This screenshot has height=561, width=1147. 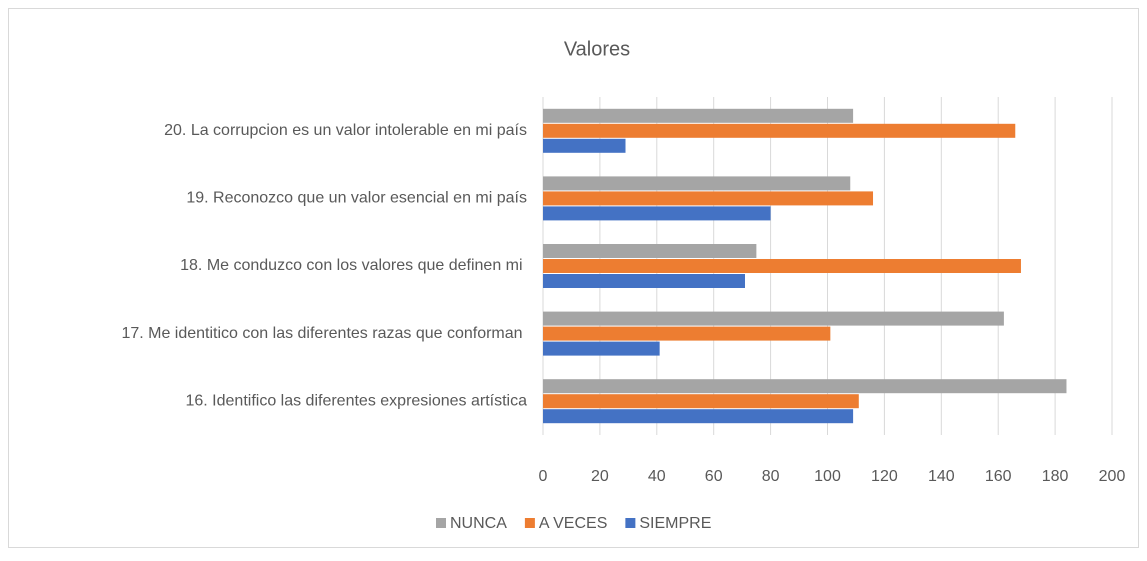 I want to click on x-tick-label: 20, so click(x=600, y=476).